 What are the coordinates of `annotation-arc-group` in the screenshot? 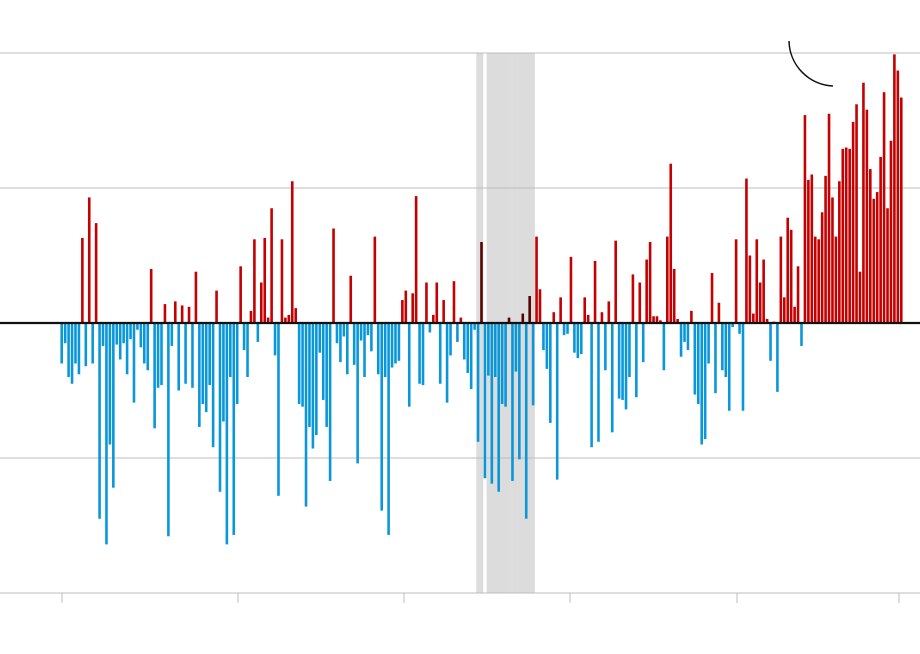 It's located at (811, 63).